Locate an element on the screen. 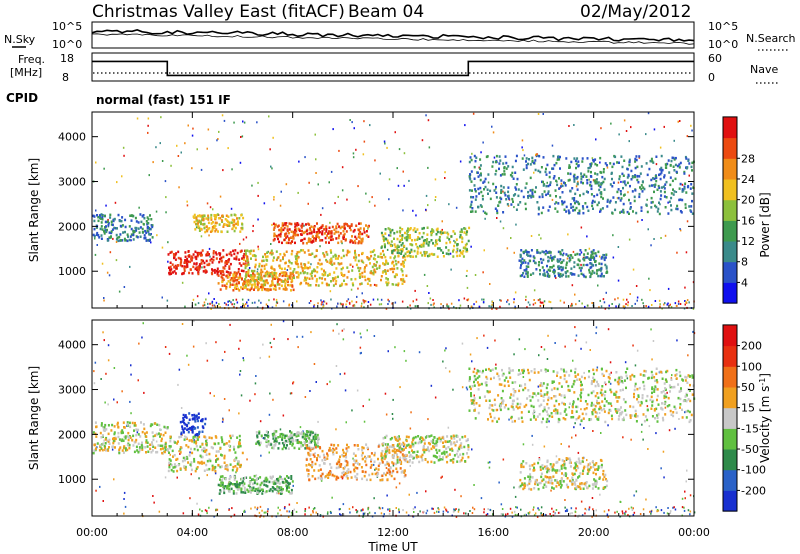 The width and height of the screenshot is (800, 554). freq-label-top: Freq. is located at coordinates (31, 59).